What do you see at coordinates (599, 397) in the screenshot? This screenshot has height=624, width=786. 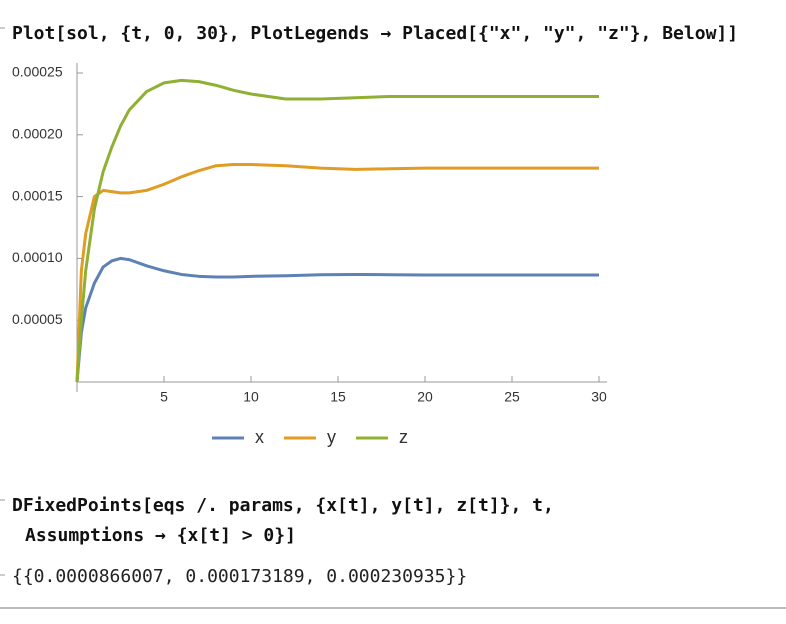 I see `x-tick-label: 30` at bounding box center [599, 397].